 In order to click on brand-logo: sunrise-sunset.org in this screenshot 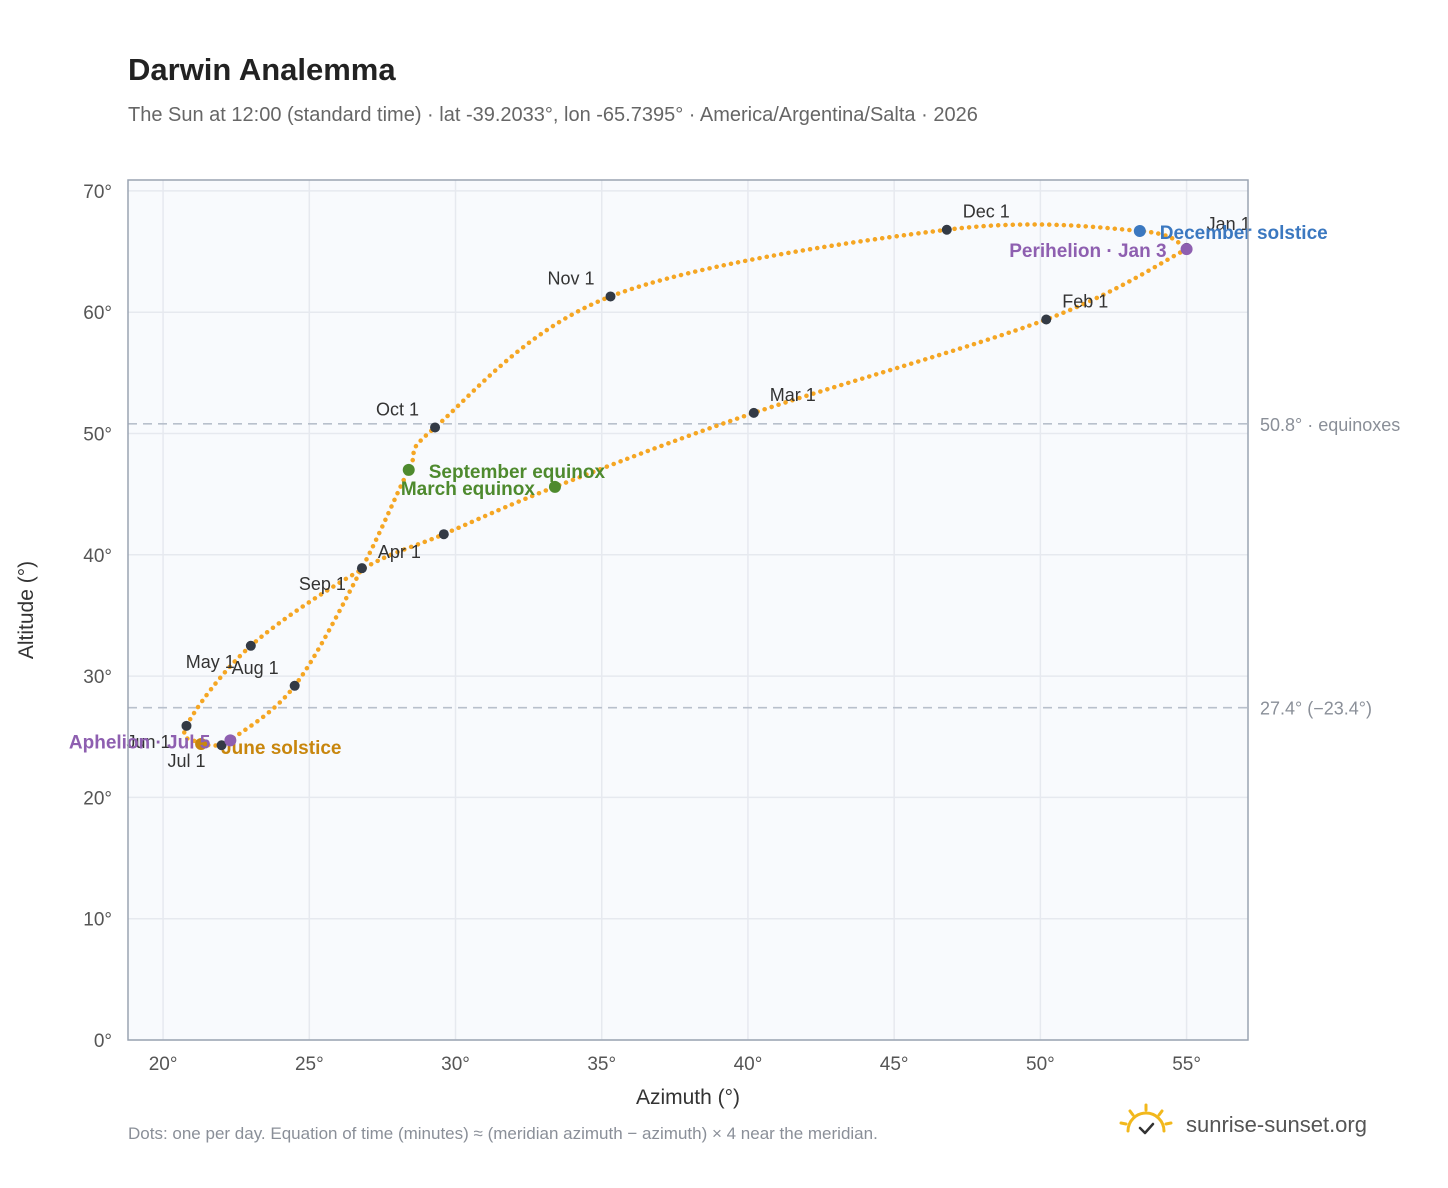, I will do `click(1242, 1125)`.